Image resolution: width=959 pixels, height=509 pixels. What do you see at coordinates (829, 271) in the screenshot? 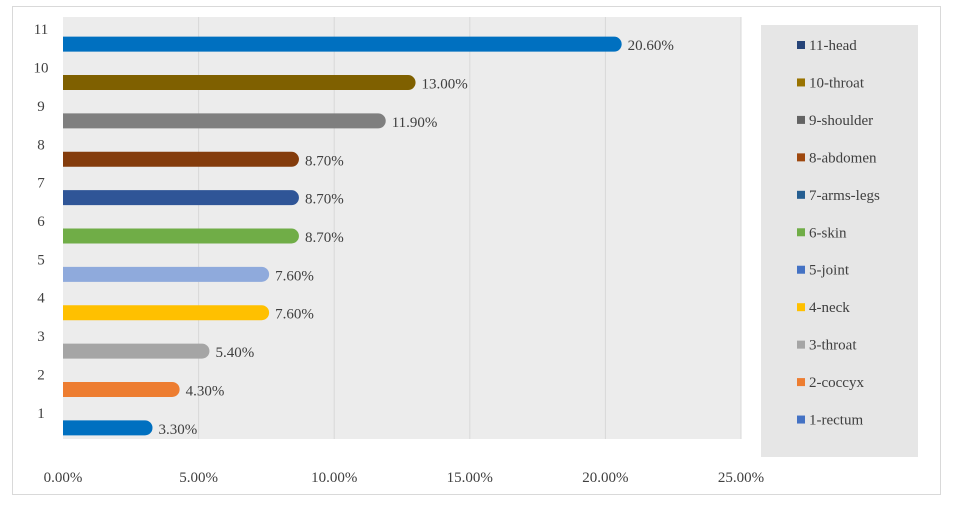
I see `legend-entry: 5-joint` at bounding box center [829, 271].